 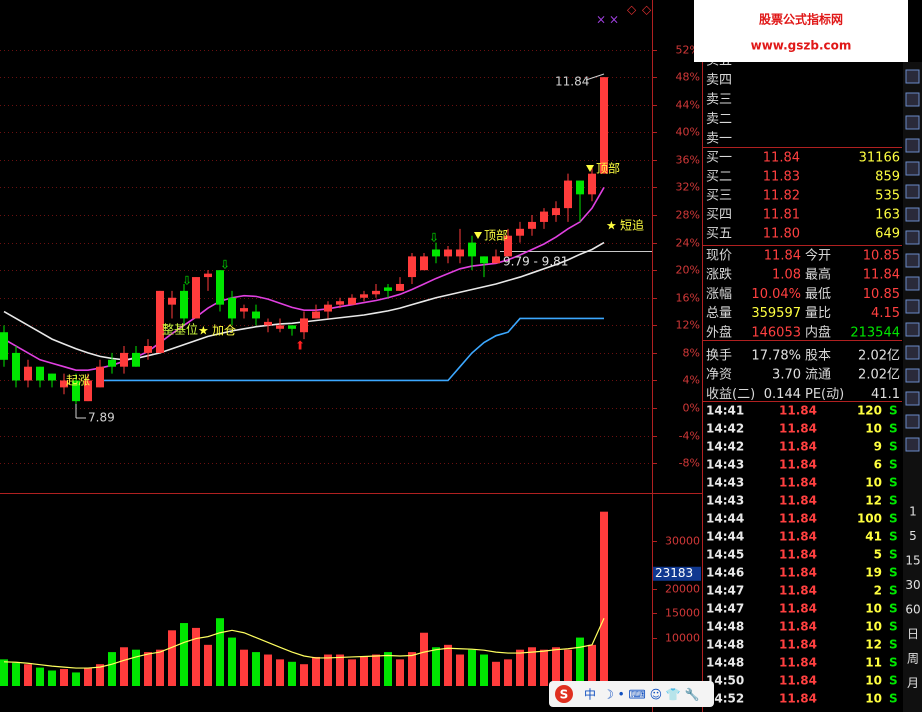 What do you see at coordinates (691, 380) in the screenshot?
I see `y-tick-label: 4%` at bounding box center [691, 380].